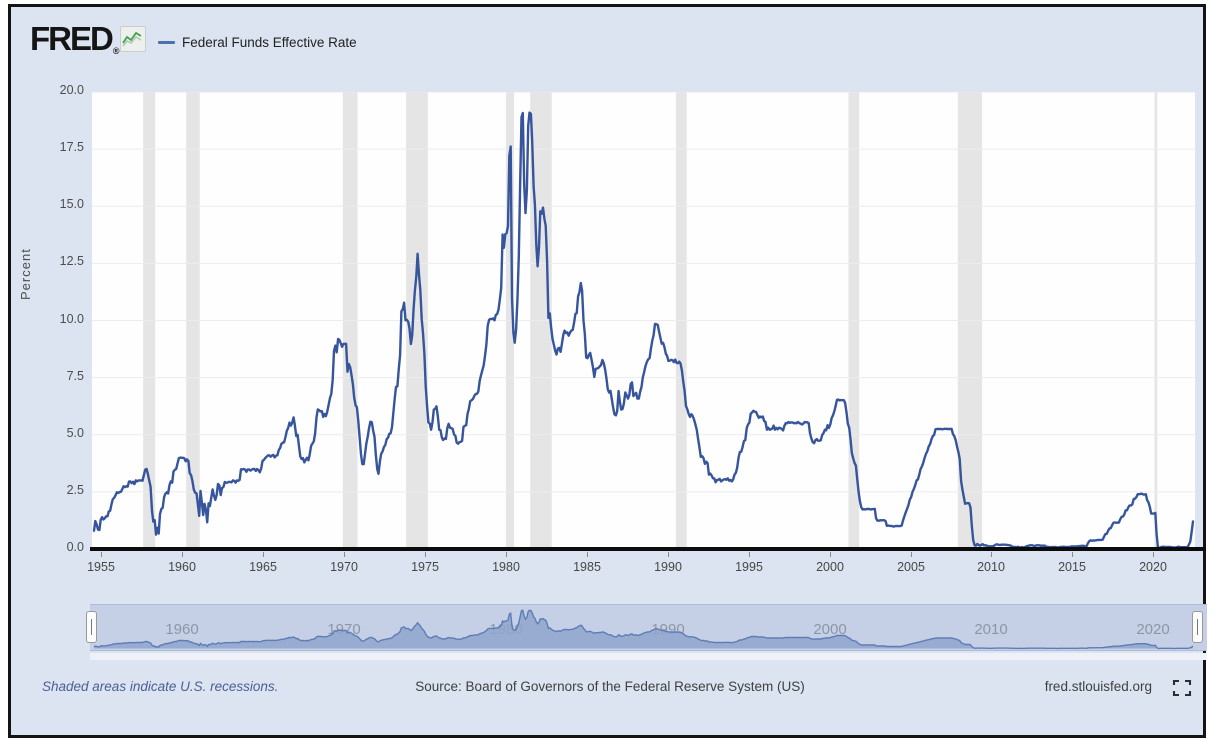 The height and width of the screenshot is (740, 1220). What do you see at coordinates (75, 38) in the screenshot?
I see `fred-logo: FRED®` at bounding box center [75, 38].